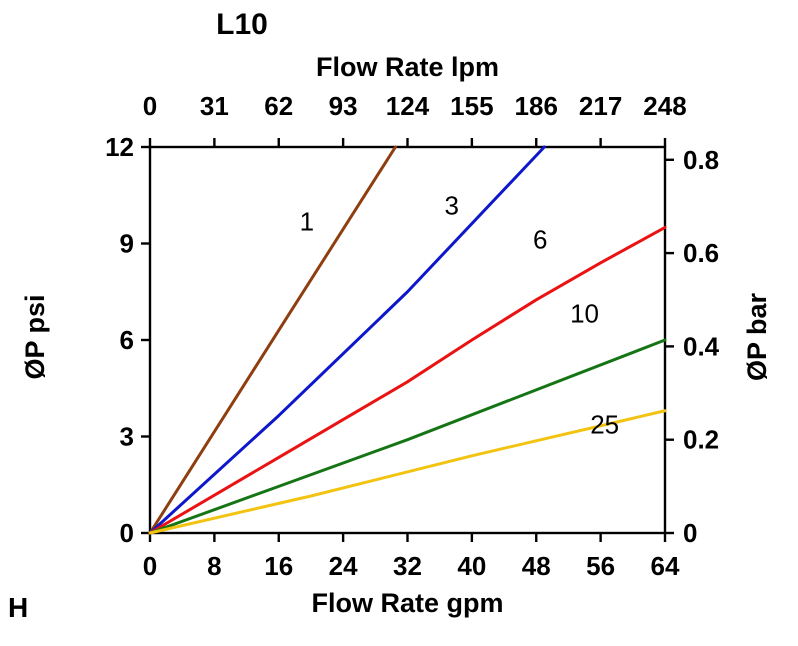  Describe the element at coordinates (471, 566) in the screenshot. I see `bottom-tick-label: 40` at that location.